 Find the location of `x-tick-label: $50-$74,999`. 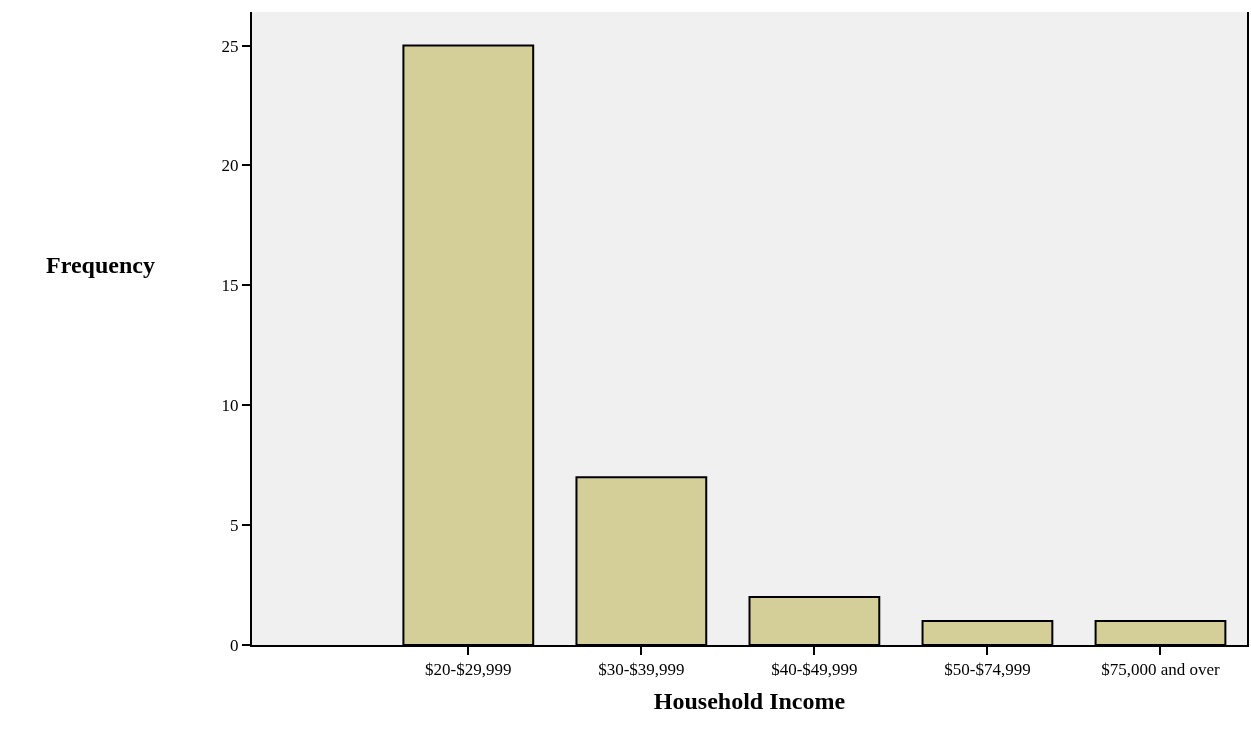

x-tick-label: $50-$74,999 is located at coordinates (987, 670).